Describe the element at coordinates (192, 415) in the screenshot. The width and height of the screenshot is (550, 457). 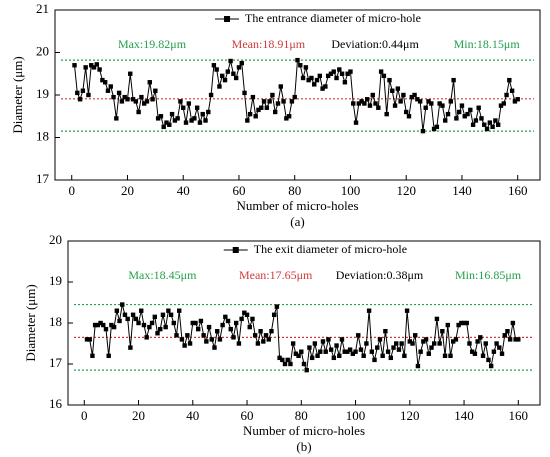
I see `x-tick-label: 40` at that location.